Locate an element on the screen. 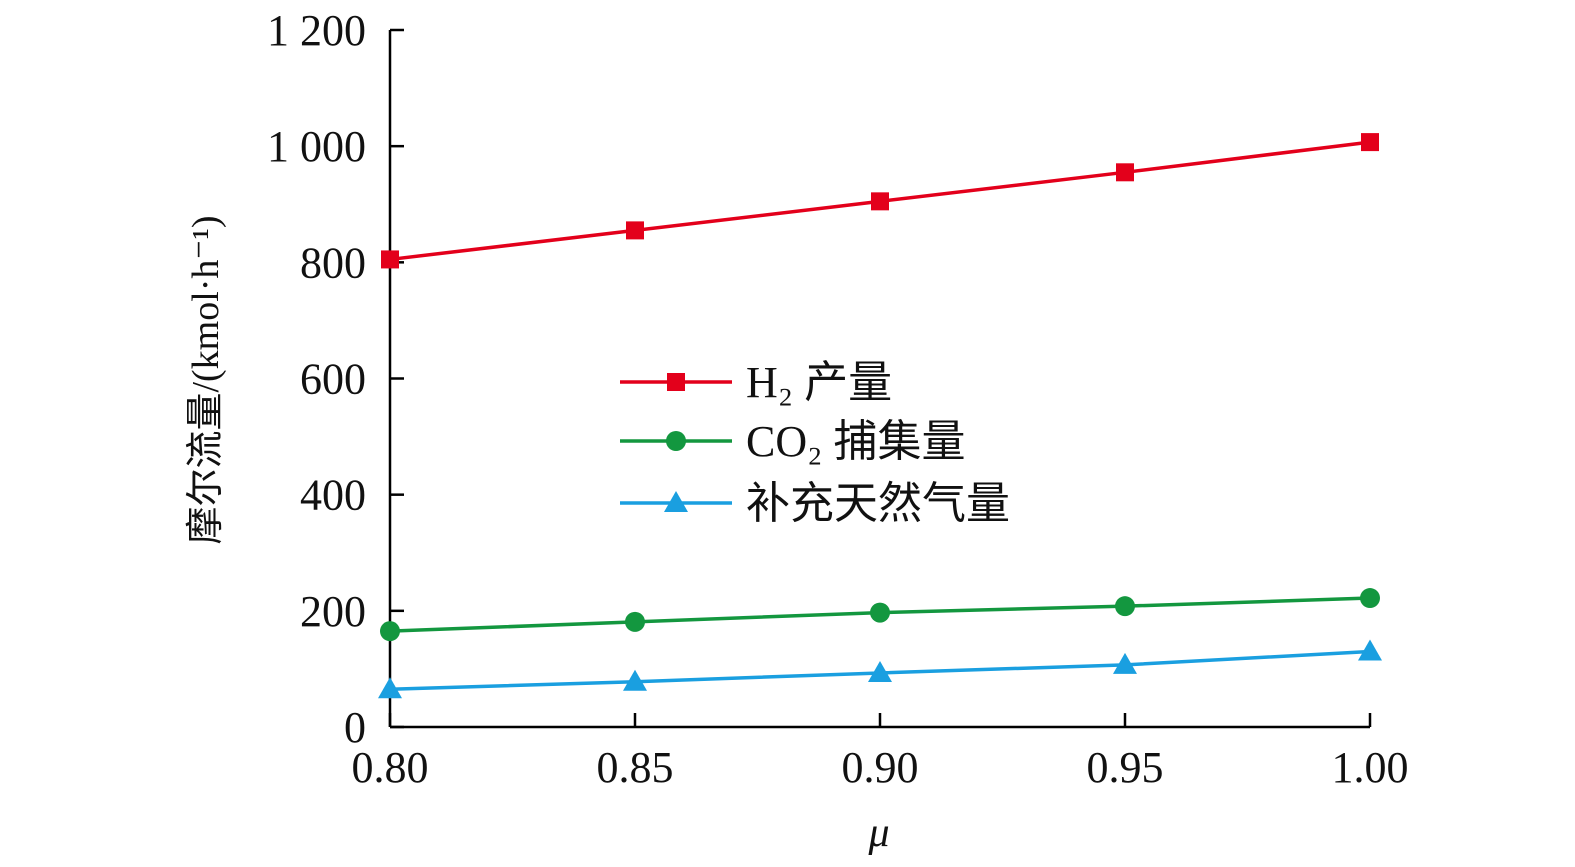 Image resolution: width=1575 pixels, height=867 pixels. legend-entry-3: 补充天然气量 is located at coordinates (815, 503).